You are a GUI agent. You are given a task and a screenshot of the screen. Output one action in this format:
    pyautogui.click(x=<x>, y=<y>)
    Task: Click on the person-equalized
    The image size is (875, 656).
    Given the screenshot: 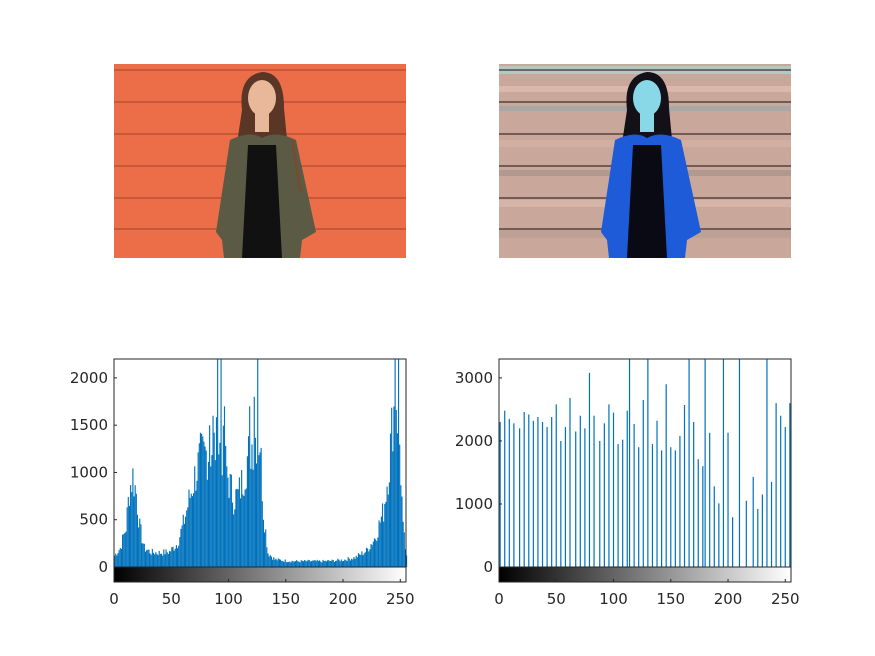 What is the action you would take?
    pyautogui.click(x=651, y=165)
    